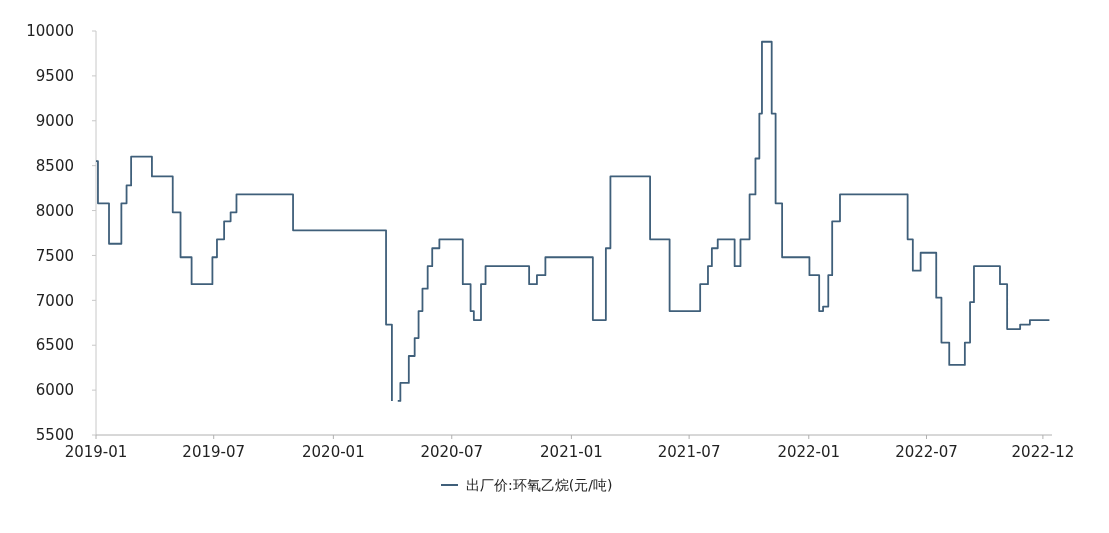  What do you see at coordinates (54, 210) in the screenshot?
I see `y-tick-label: 8000` at bounding box center [54, 210].